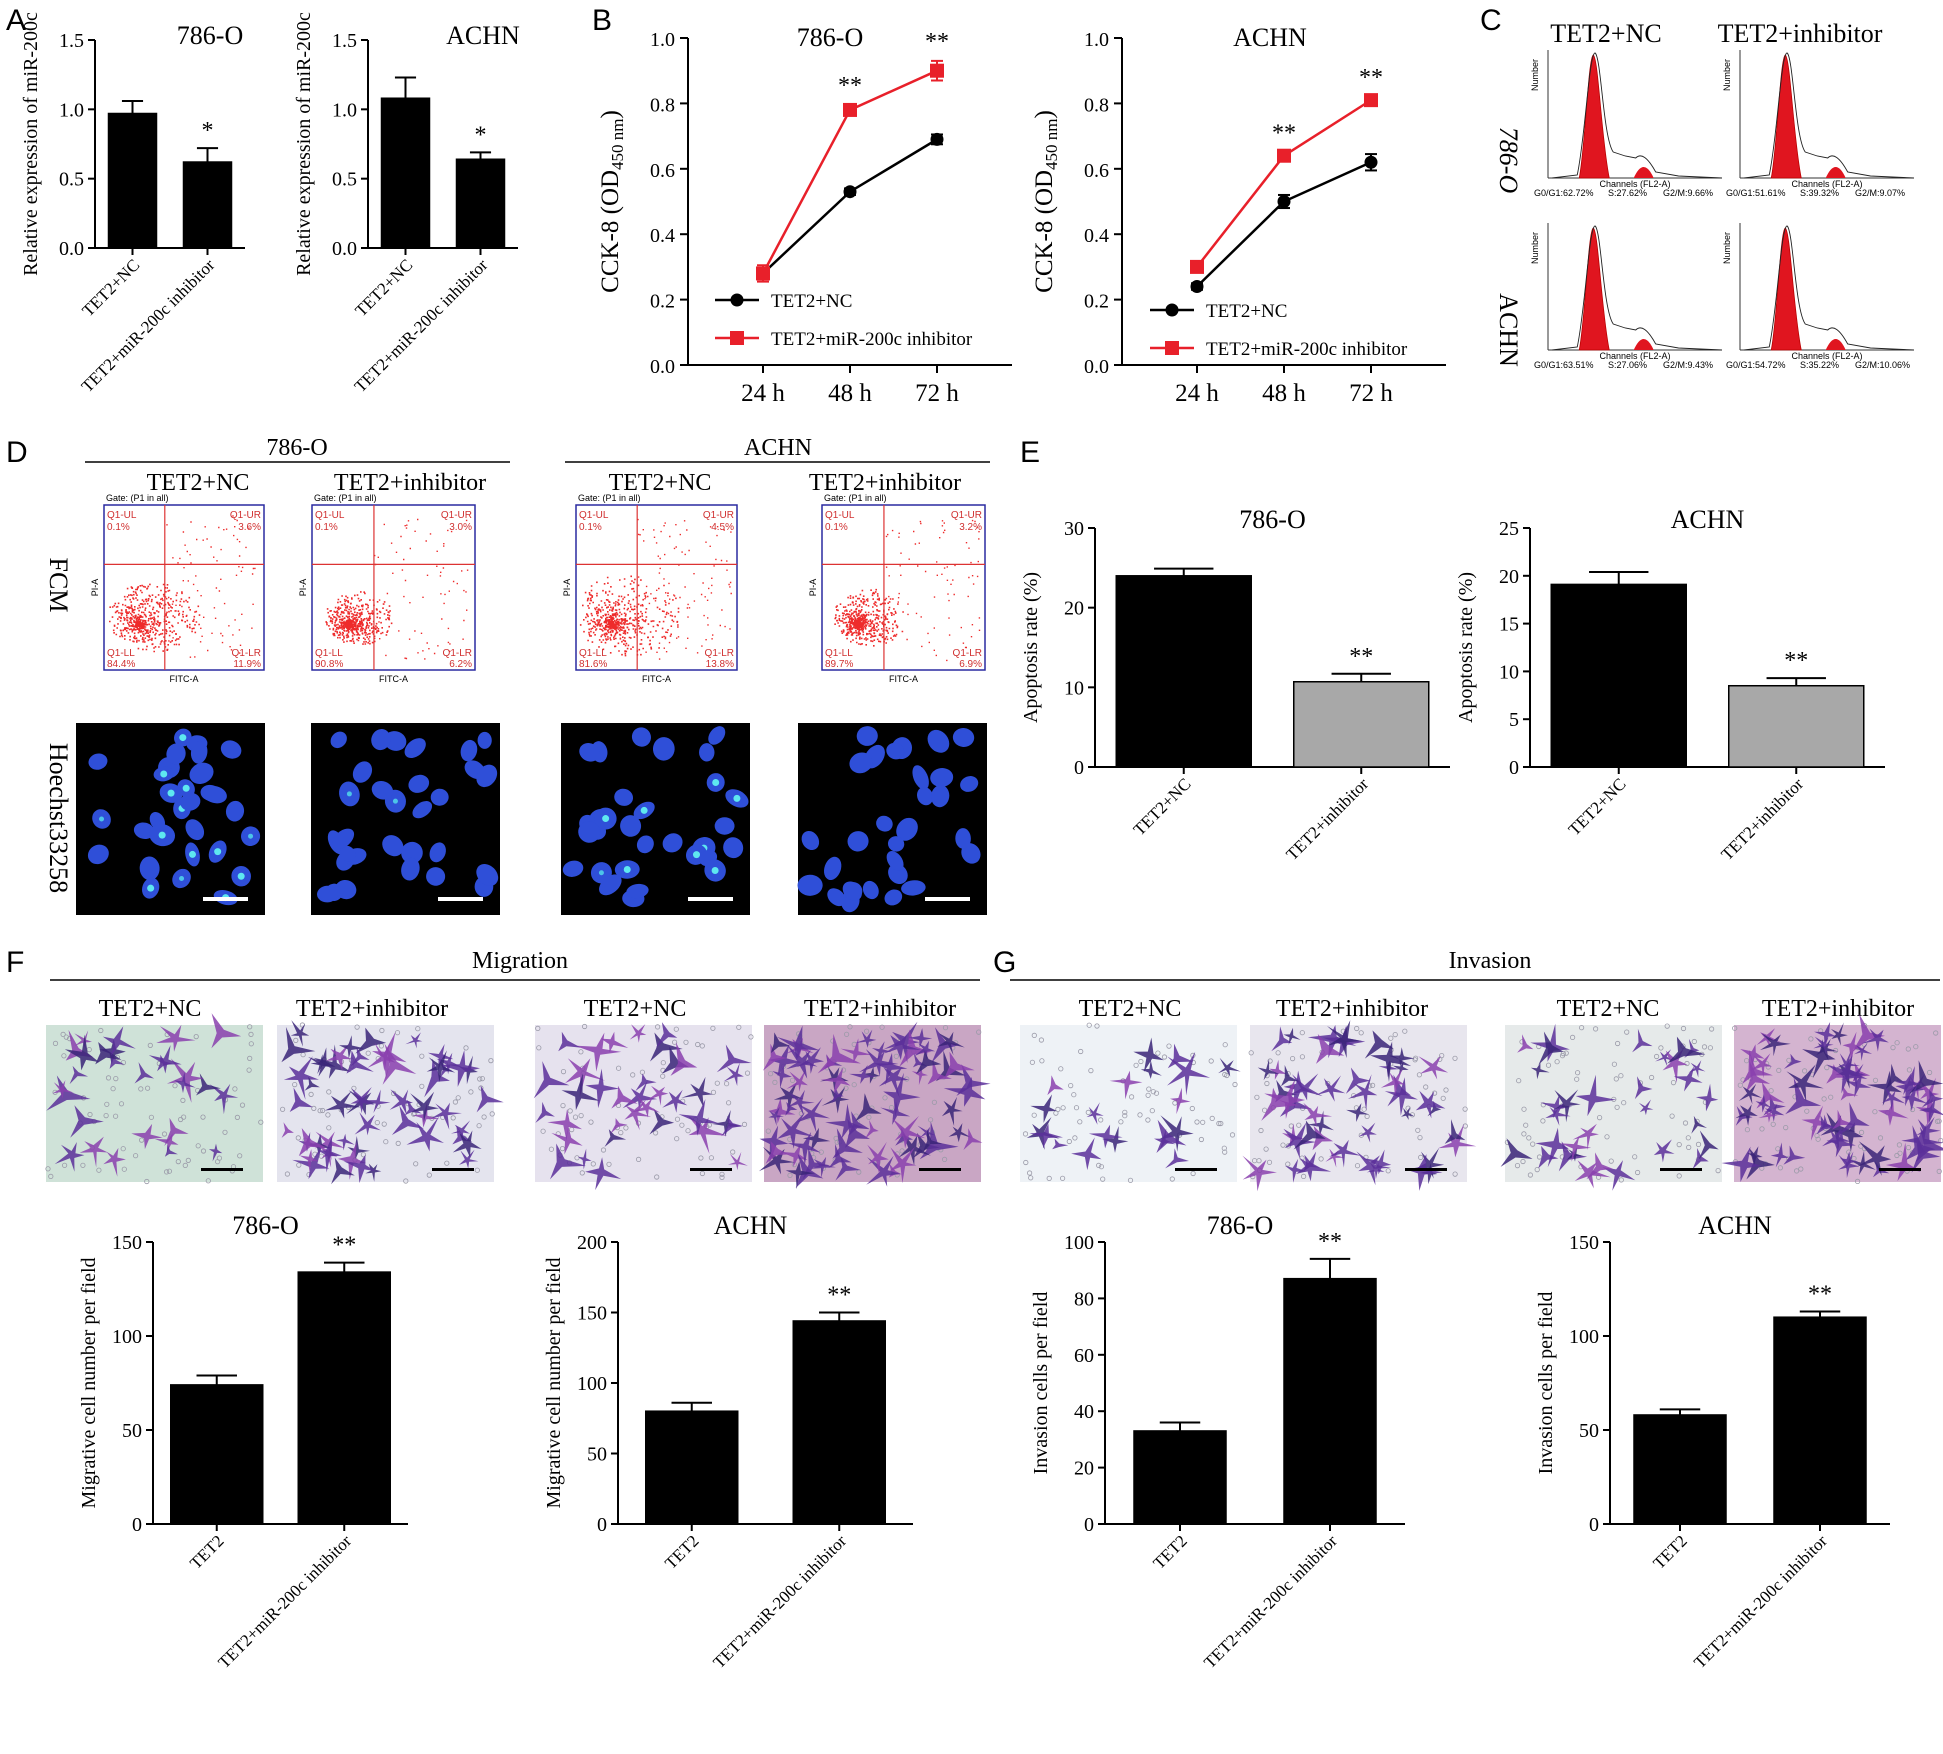 This screenshot has height=1754, width=1943. Describe the element at coordinates (903, 587) in the screenshot. I see `plot-frame` at that location.